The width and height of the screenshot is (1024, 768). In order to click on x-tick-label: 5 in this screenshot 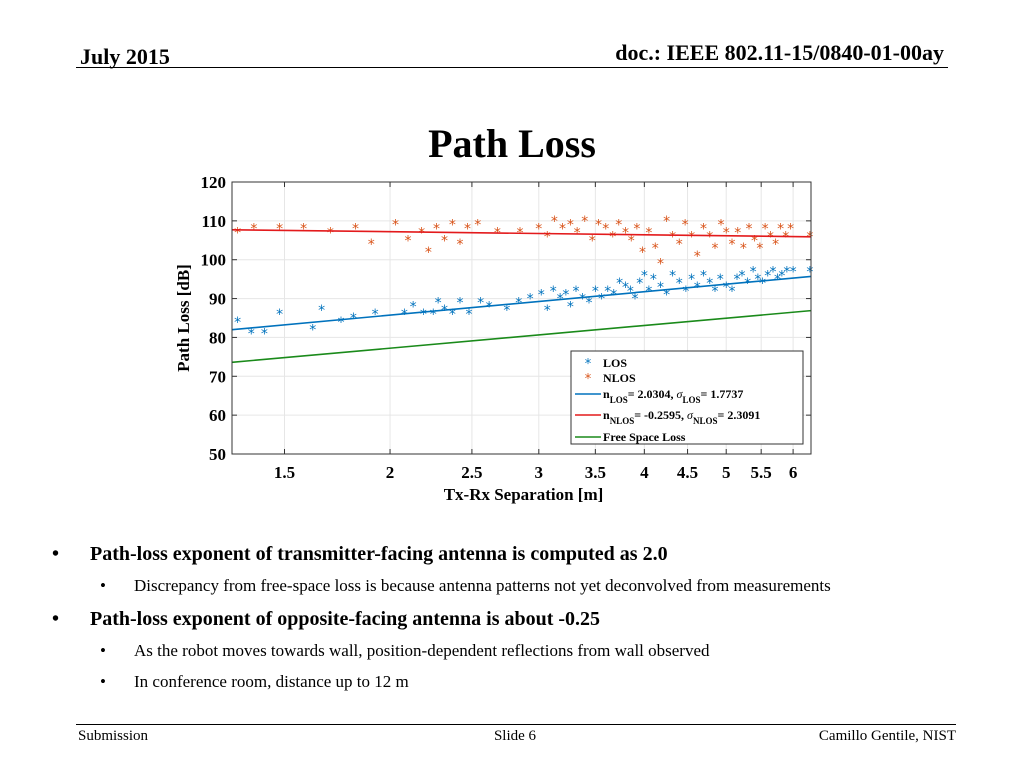, I will do `click(726, 472)`.